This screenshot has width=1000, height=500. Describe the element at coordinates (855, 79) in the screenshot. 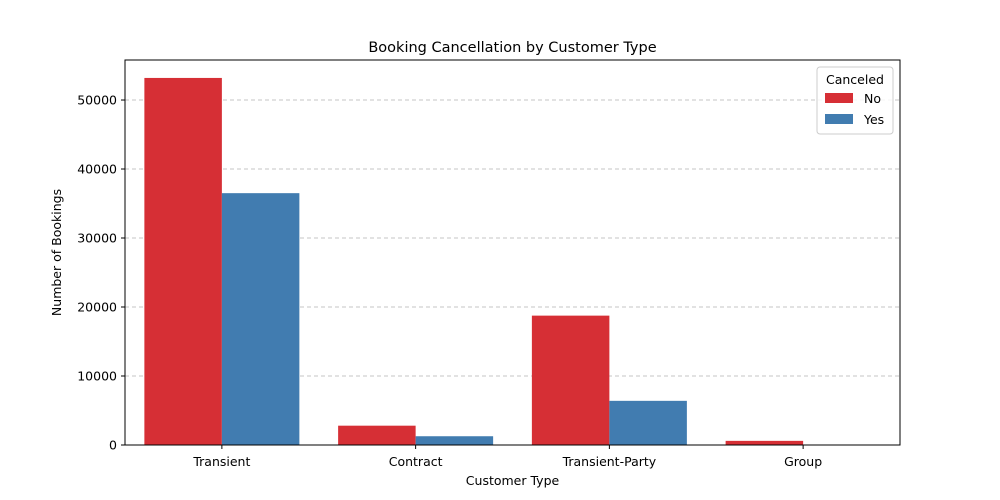

I see `legend-title: Canceled` at that location.